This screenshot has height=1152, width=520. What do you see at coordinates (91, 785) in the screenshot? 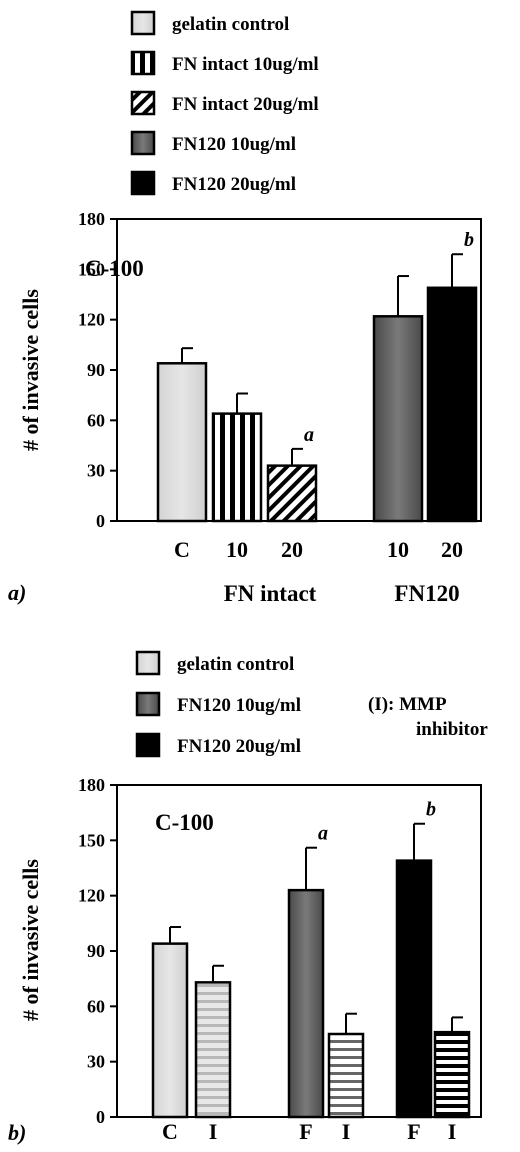
I see `b-ytick-label-6: 180` at bounding box center [91, 785].